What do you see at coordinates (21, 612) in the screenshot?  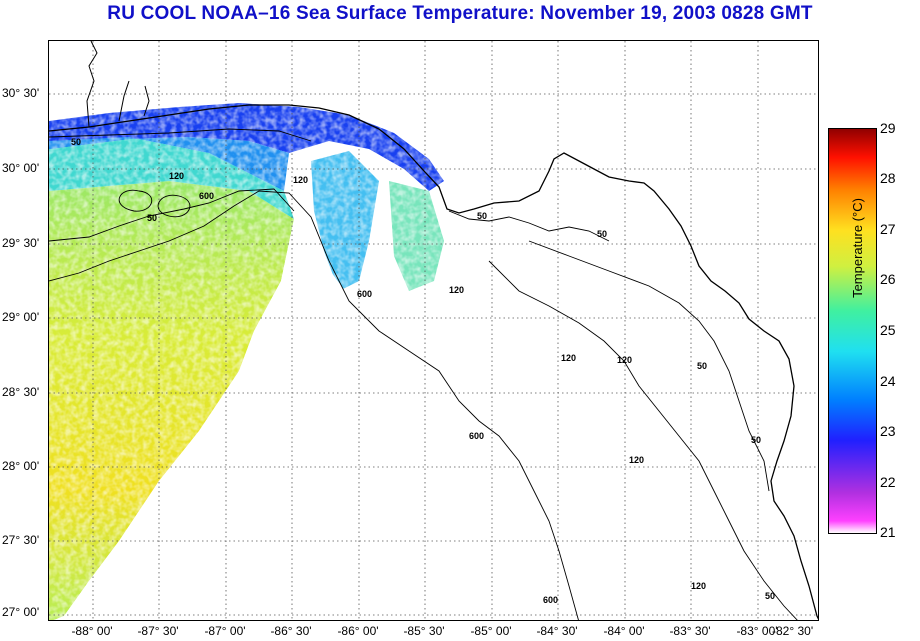 I see `latitude-label: 27° 00'` at bounding box center [21, 612].